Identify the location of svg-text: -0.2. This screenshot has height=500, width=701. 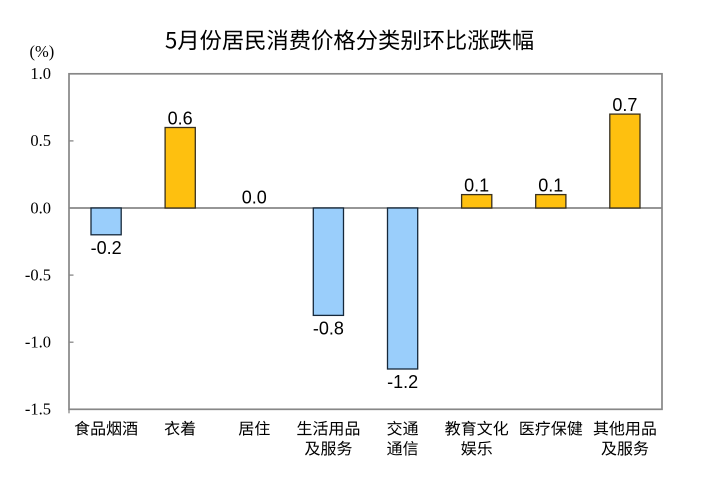
(106, 248).